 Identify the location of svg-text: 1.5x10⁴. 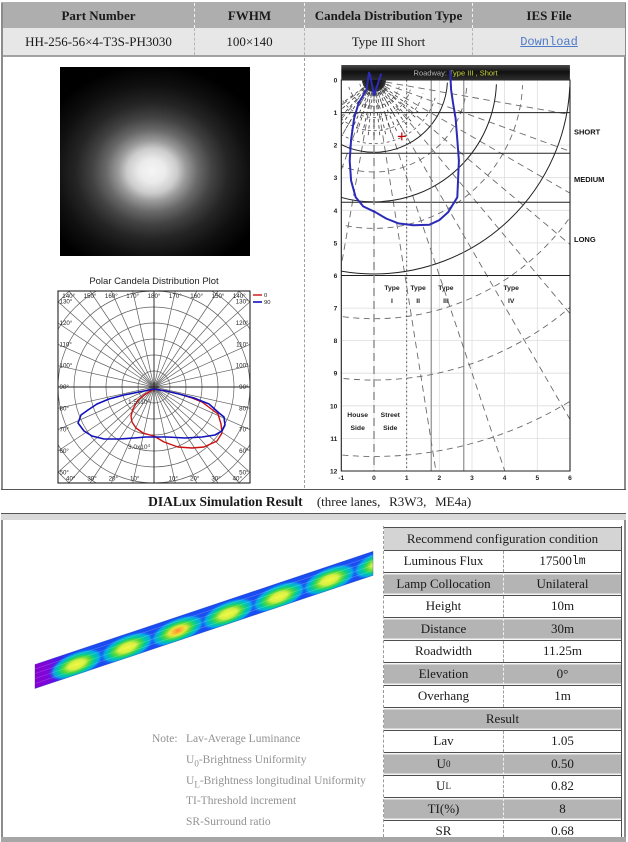
(139, 402).